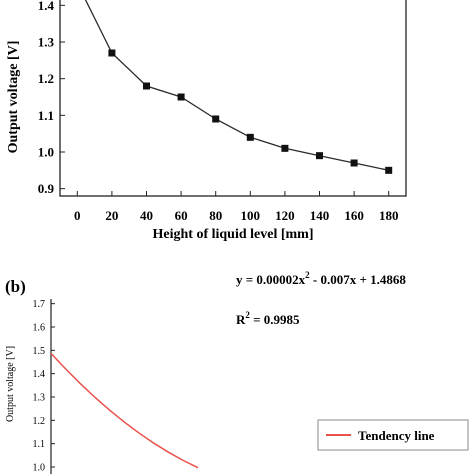 The height and width of the screenshot is (474, 474). Describe the element at coordinates (44, 386) in the screenshot. I see `bottom-y-axis: 1.0 1.1 1.2 1.3 1.4 1.5 1.6 1.7` at that location.